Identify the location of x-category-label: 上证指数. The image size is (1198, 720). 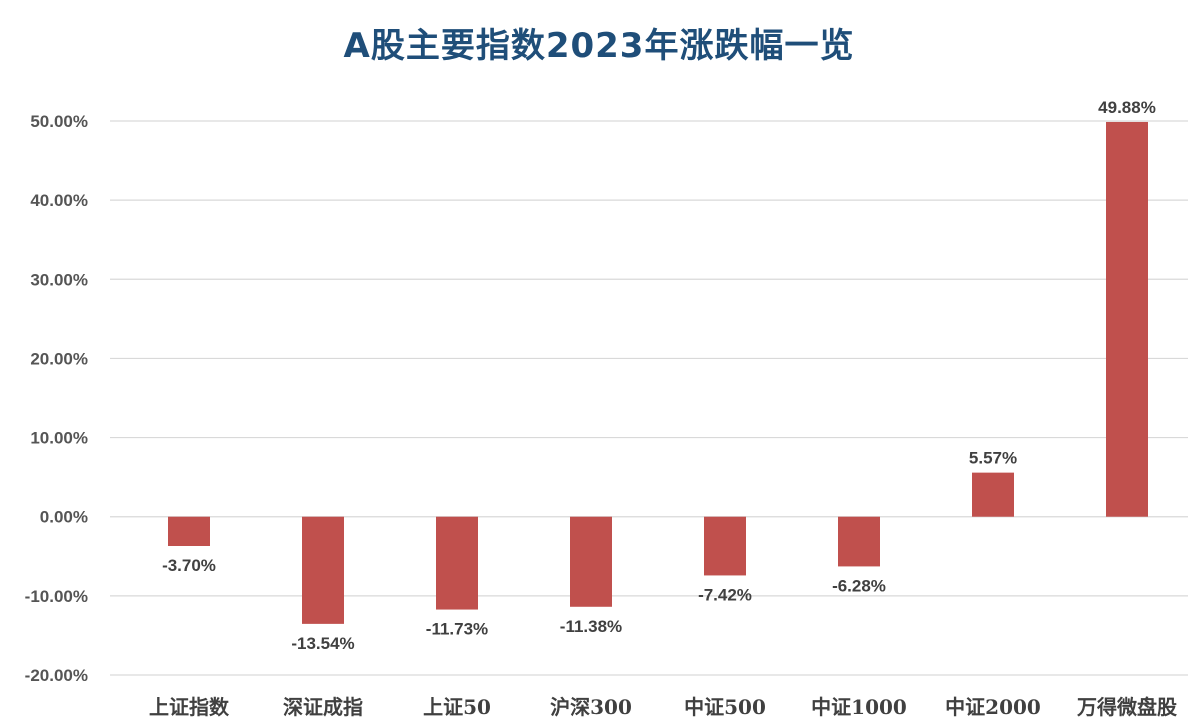
(189, 707).